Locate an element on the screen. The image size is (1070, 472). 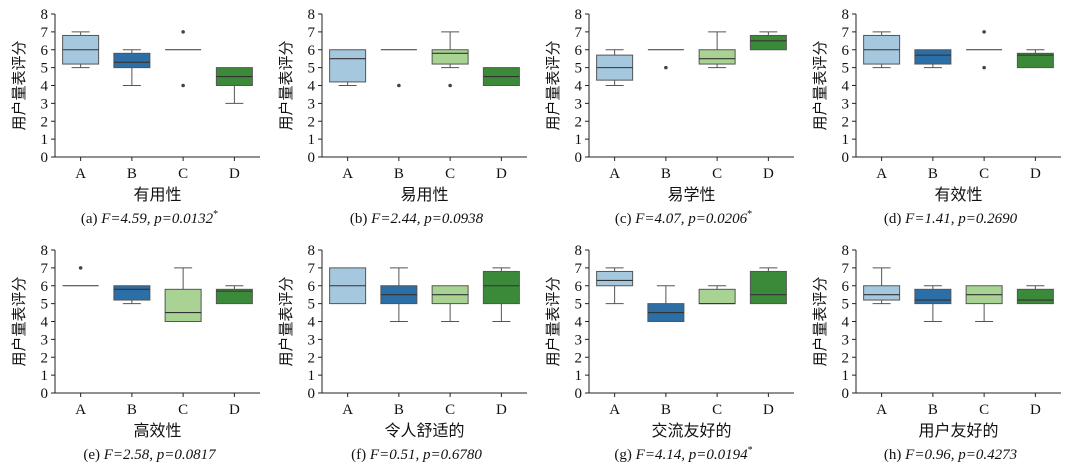
caption-label: (g) is located at coordinates (624, 455).